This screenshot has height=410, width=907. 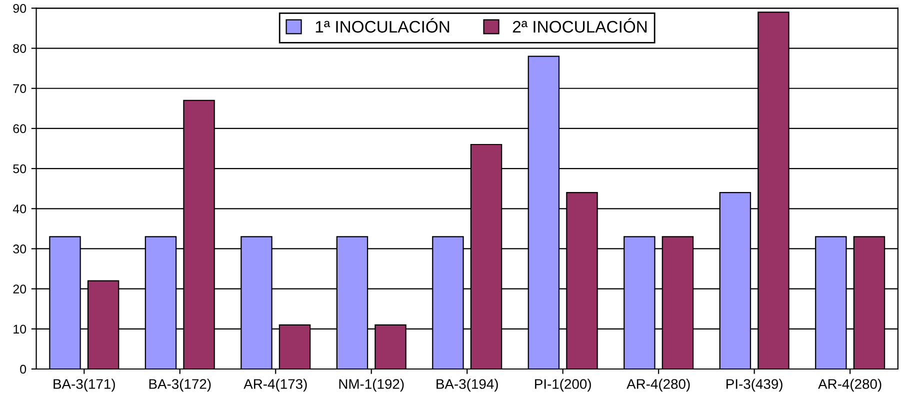 What do you see at coordinates (371, 385) in the screenshot?
I see `x-tick-label: NM-1(192)` at bounding box center [371, 385].